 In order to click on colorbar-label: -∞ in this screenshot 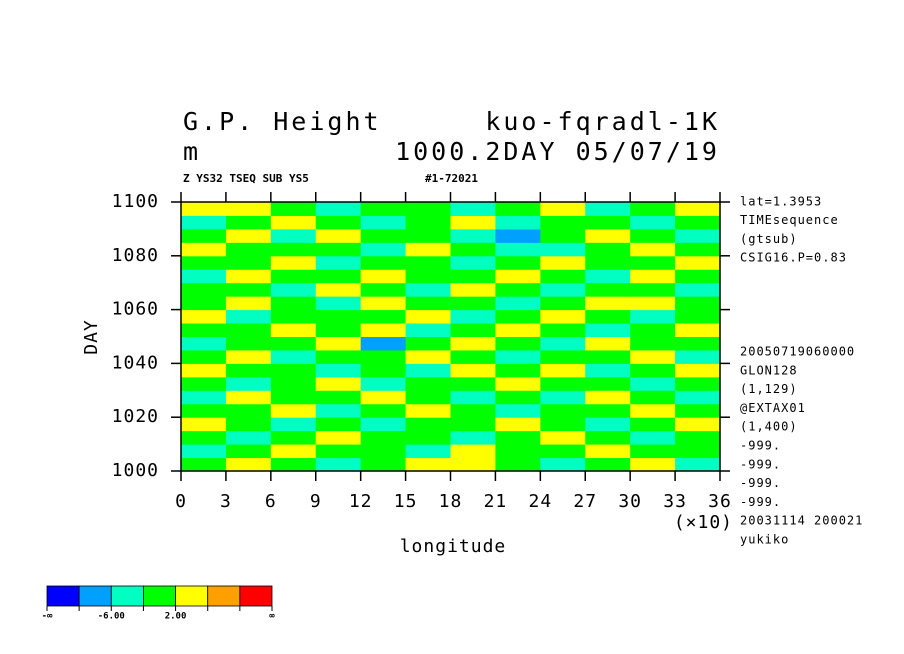, I will do `click(47, 617)`.